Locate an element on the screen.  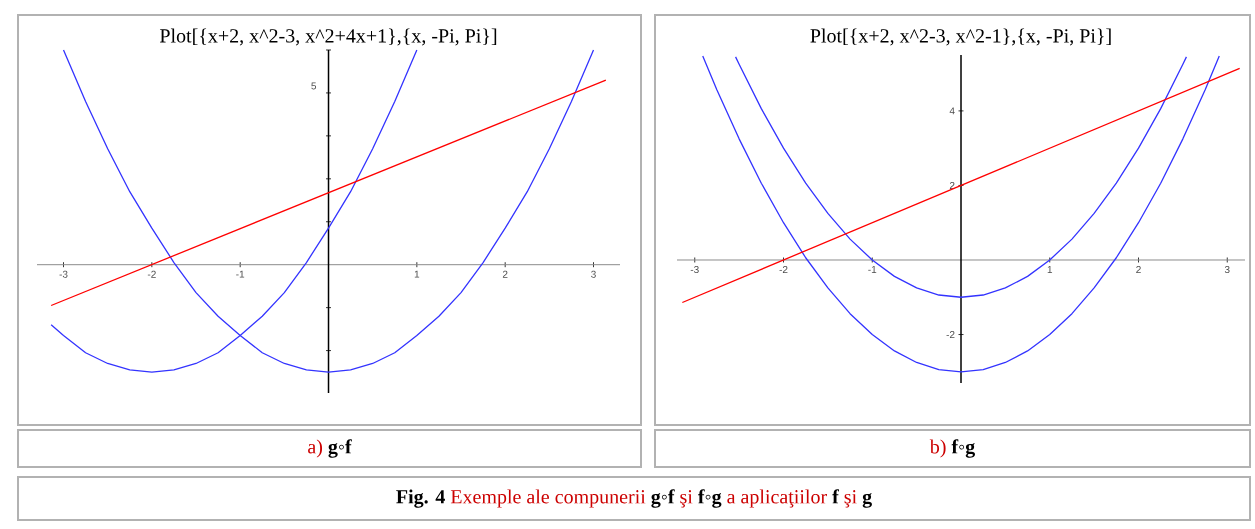
y-tick-label: -2 is located at coordinates (950, 335).